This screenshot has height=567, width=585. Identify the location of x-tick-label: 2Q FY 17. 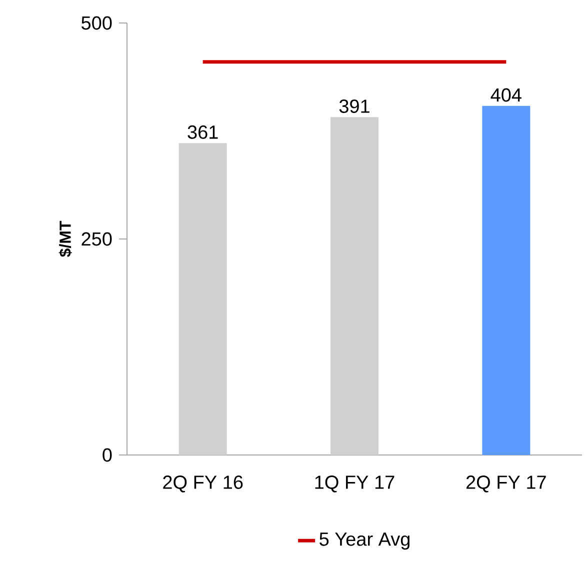
(506, 484).